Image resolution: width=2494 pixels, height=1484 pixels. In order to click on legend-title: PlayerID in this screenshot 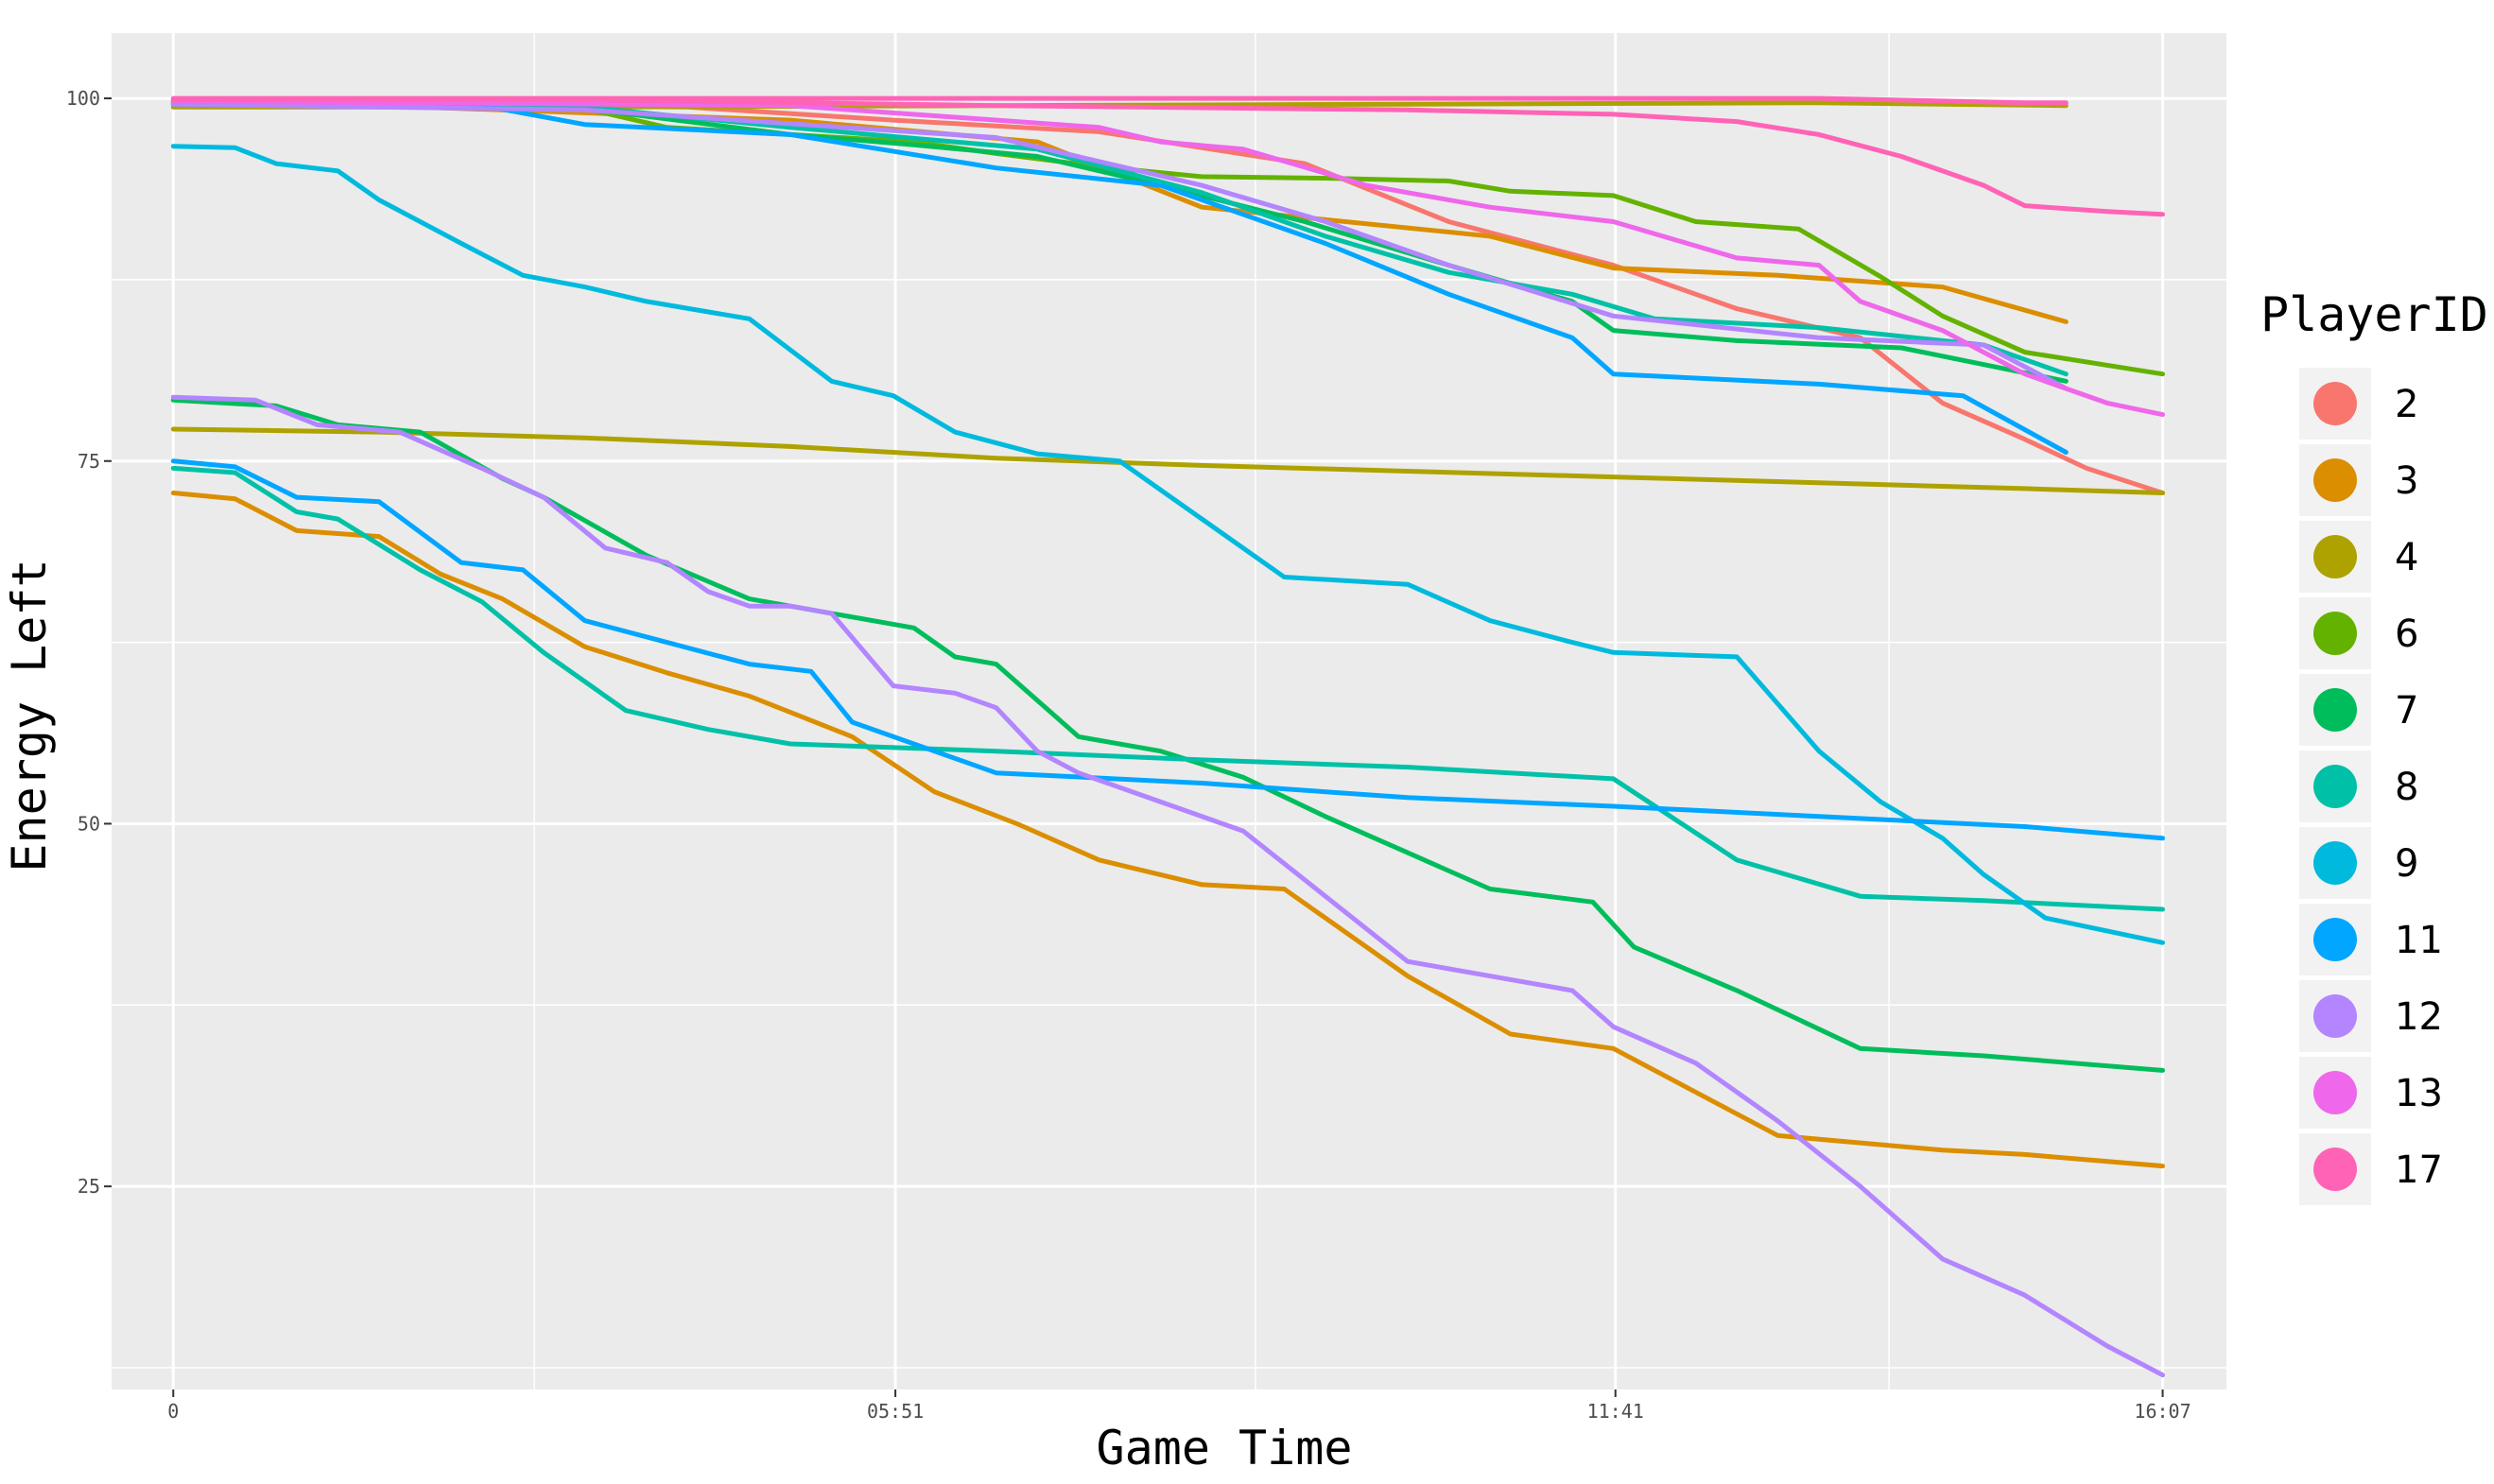, I will do `click(2374, 315)`.